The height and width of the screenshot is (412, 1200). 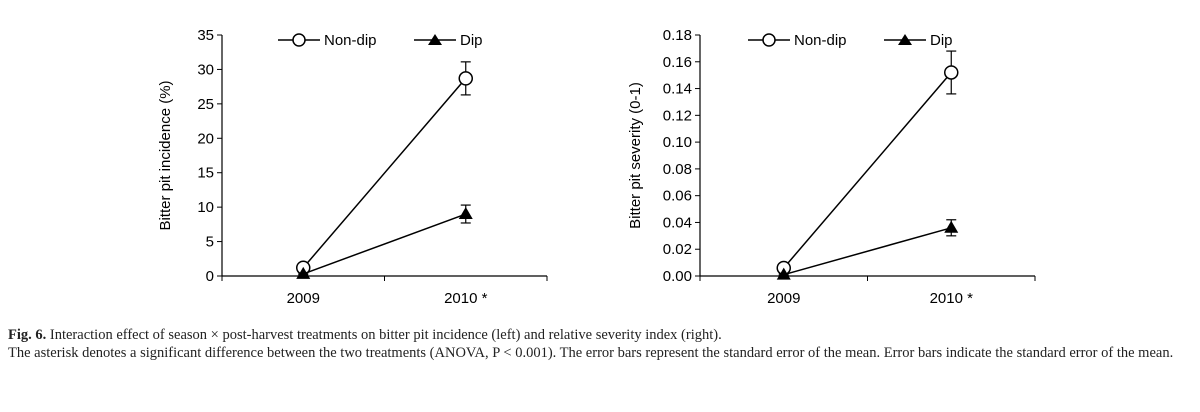 What do you see at coordinates (205, 173) in the screenshot?
I see `y-tick-label: 15` at bounding box center [205, 173].